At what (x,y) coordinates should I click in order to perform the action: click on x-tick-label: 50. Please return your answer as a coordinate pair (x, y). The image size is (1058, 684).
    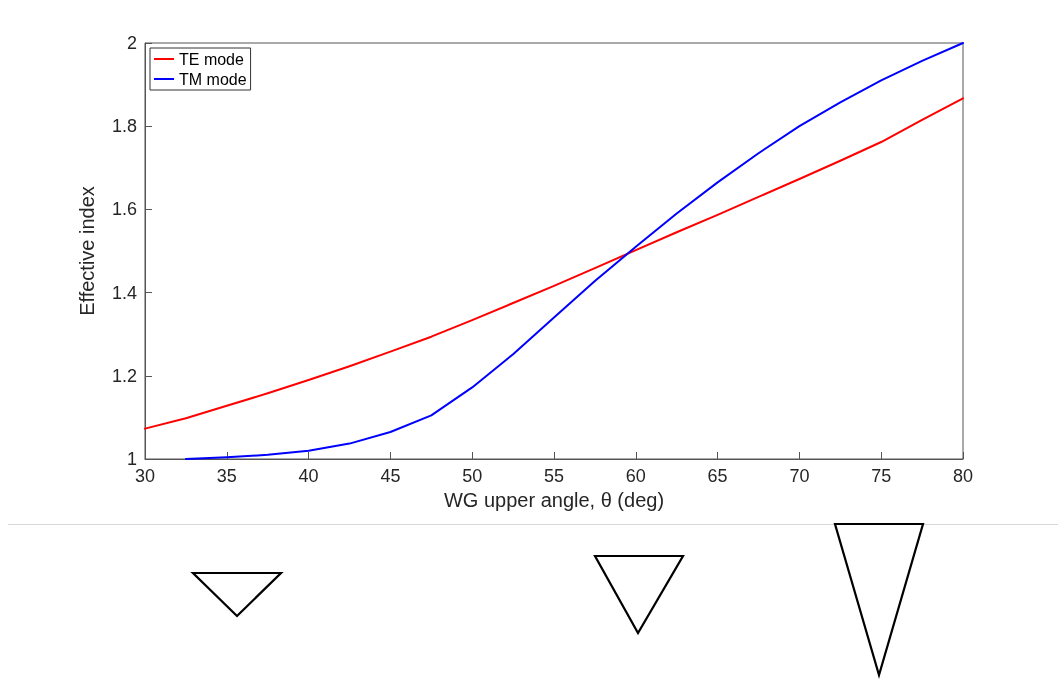
    Looking at the image, I should click on (472, 476).